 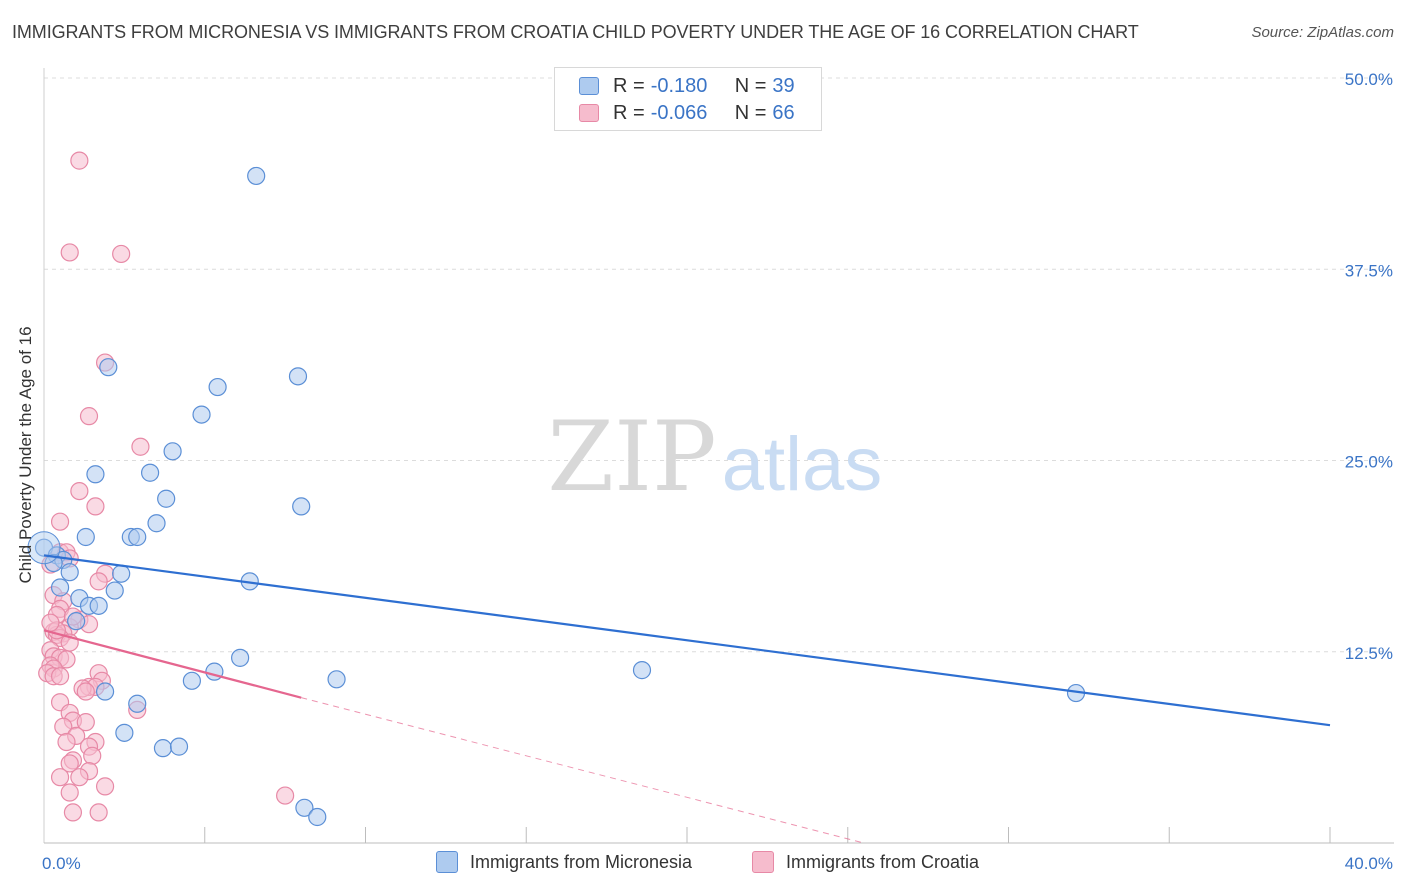 What do you see at coordinates (688, 99) in the screenshot?
I see `correlation-legend: R = -0.180 N = 39 R = -0.066 N = 66` at bounding box center [688, 99].